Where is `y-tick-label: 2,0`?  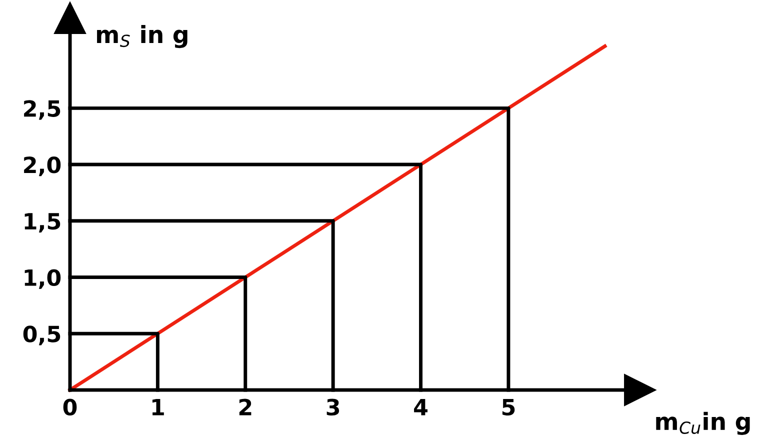
y-tick-label: 2,0 is located at coordinates (42, 166).